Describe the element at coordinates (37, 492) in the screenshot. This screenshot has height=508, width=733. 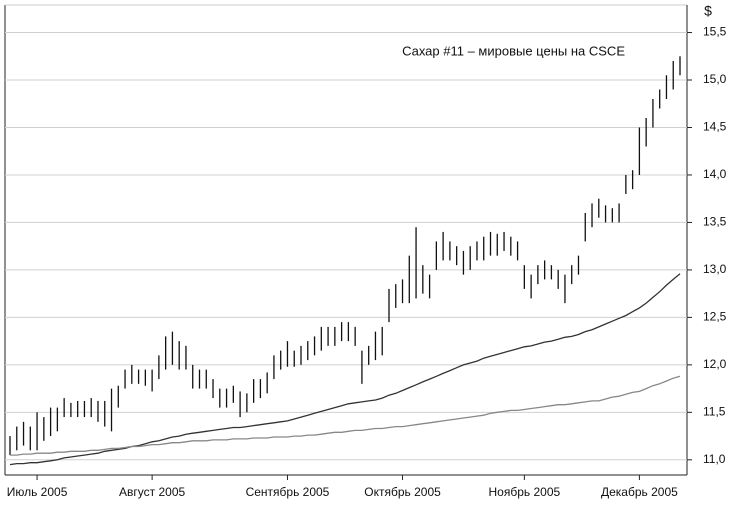
I see `x-tick-label: Июль 2005` at that location.